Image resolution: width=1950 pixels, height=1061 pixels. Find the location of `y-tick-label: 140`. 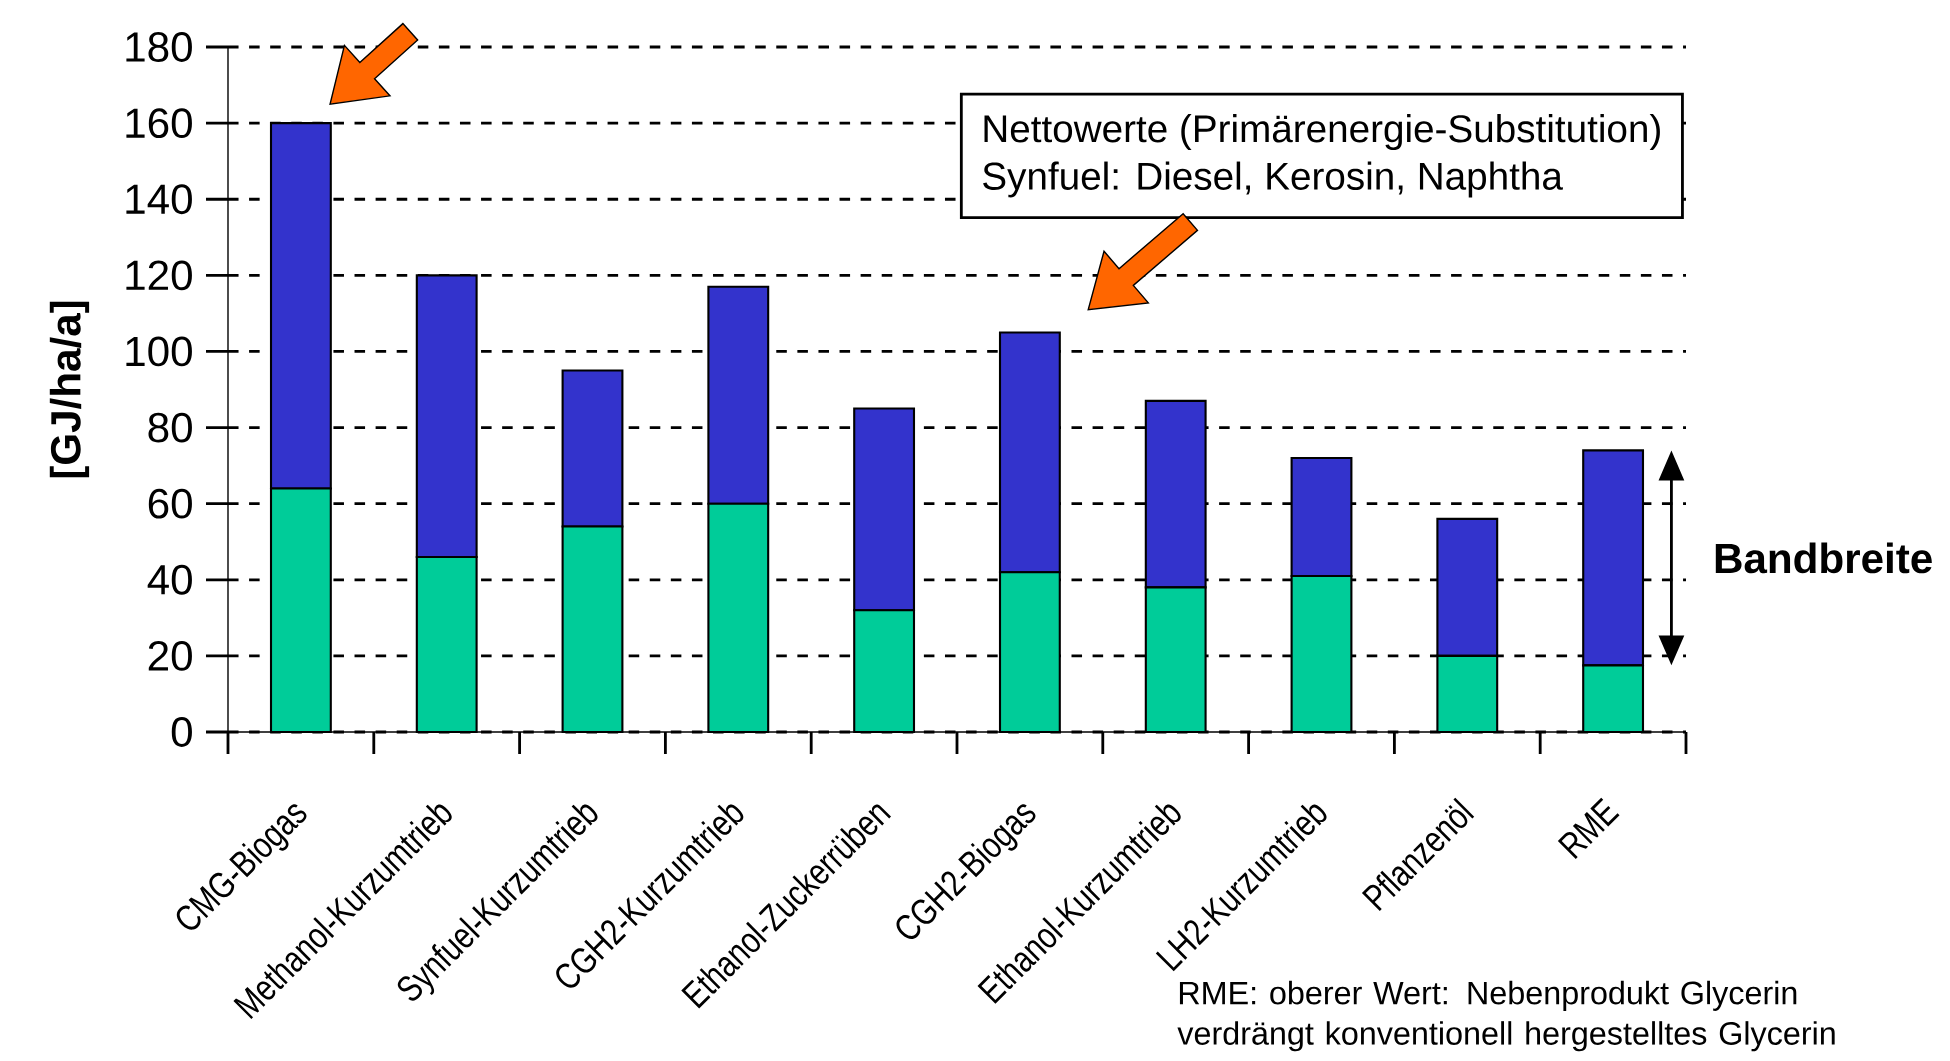

y-tick-label: 140 is located at coordinates (159, 199).